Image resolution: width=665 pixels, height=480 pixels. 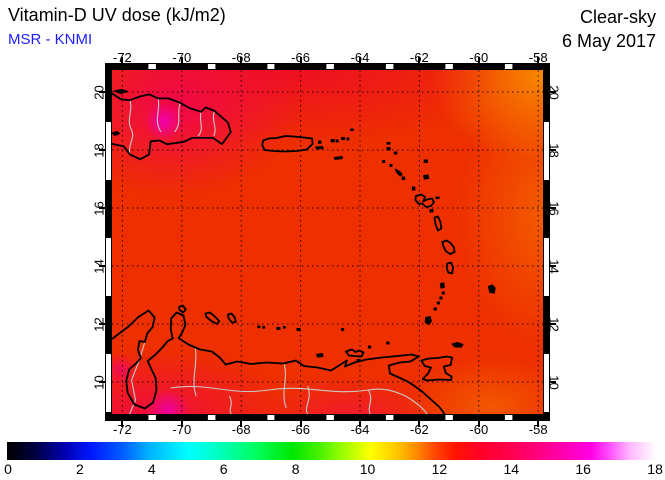 What do you see at coordinates (419, 429) in the screenshot?
I see `lon-label-bottom: -62` at bounding box center [419, 429].